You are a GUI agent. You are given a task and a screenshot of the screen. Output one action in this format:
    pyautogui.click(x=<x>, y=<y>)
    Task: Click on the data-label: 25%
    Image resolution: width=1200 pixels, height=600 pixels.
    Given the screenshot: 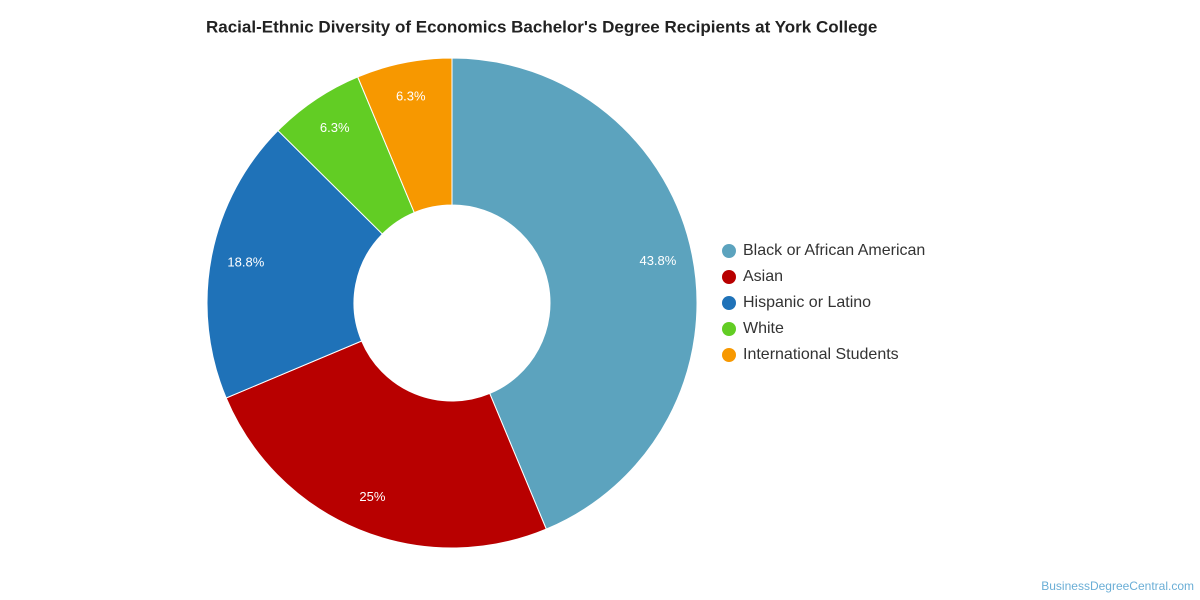 What is the action you would take?
    pyautogui.click(x=372, y=496)
    